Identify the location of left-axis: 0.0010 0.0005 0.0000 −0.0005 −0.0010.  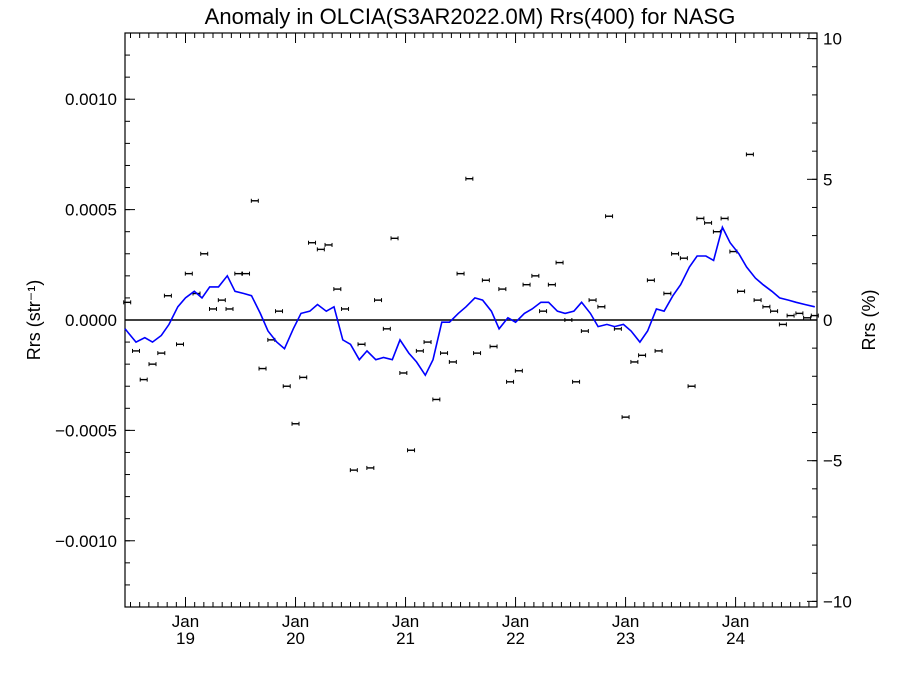
(95, 320).